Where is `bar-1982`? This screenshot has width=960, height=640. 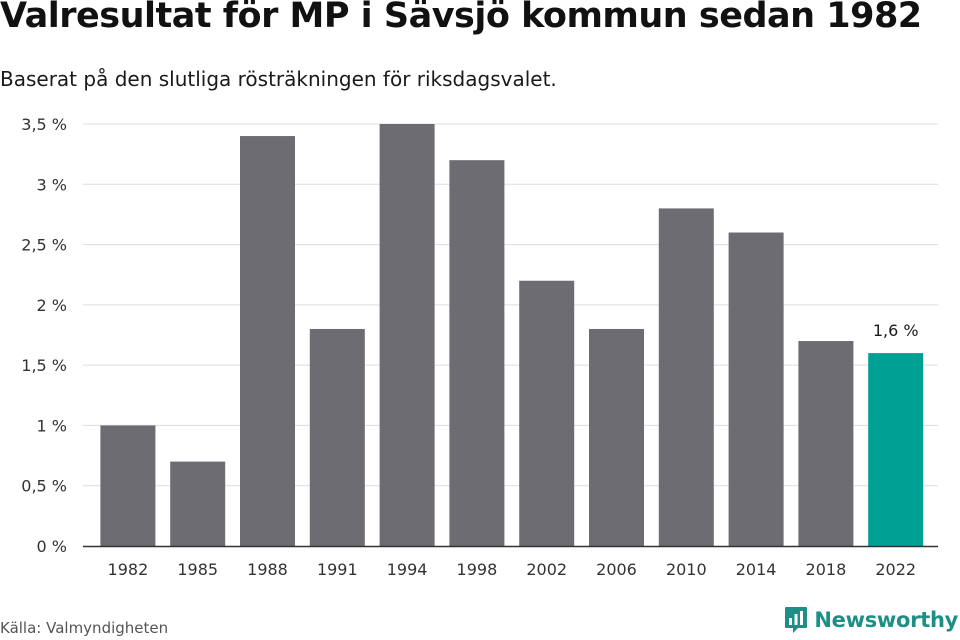 bar-1982 is located at coordinates (128, 485).